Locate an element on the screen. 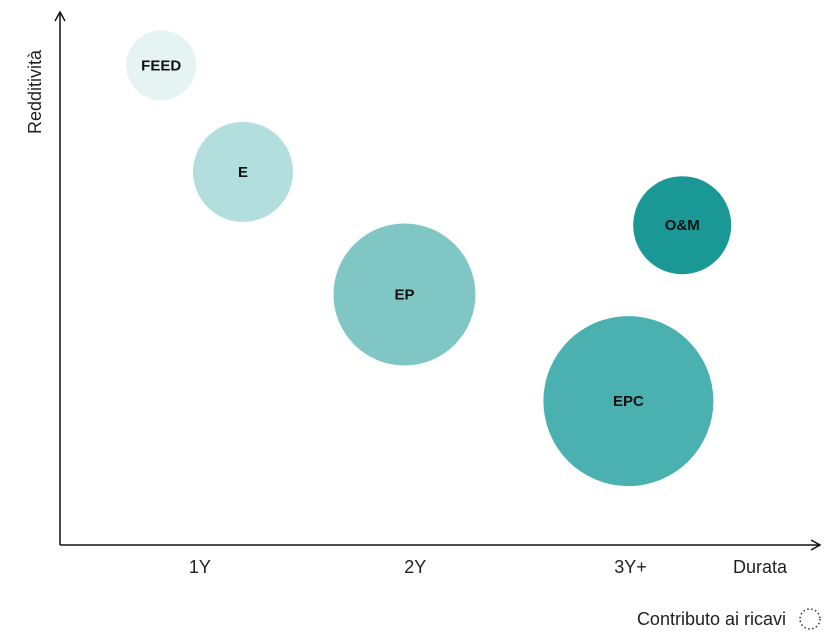 The height and width of the screenshot is (634, 827). bubble-label: EPC is located at coordinates (628, 401).